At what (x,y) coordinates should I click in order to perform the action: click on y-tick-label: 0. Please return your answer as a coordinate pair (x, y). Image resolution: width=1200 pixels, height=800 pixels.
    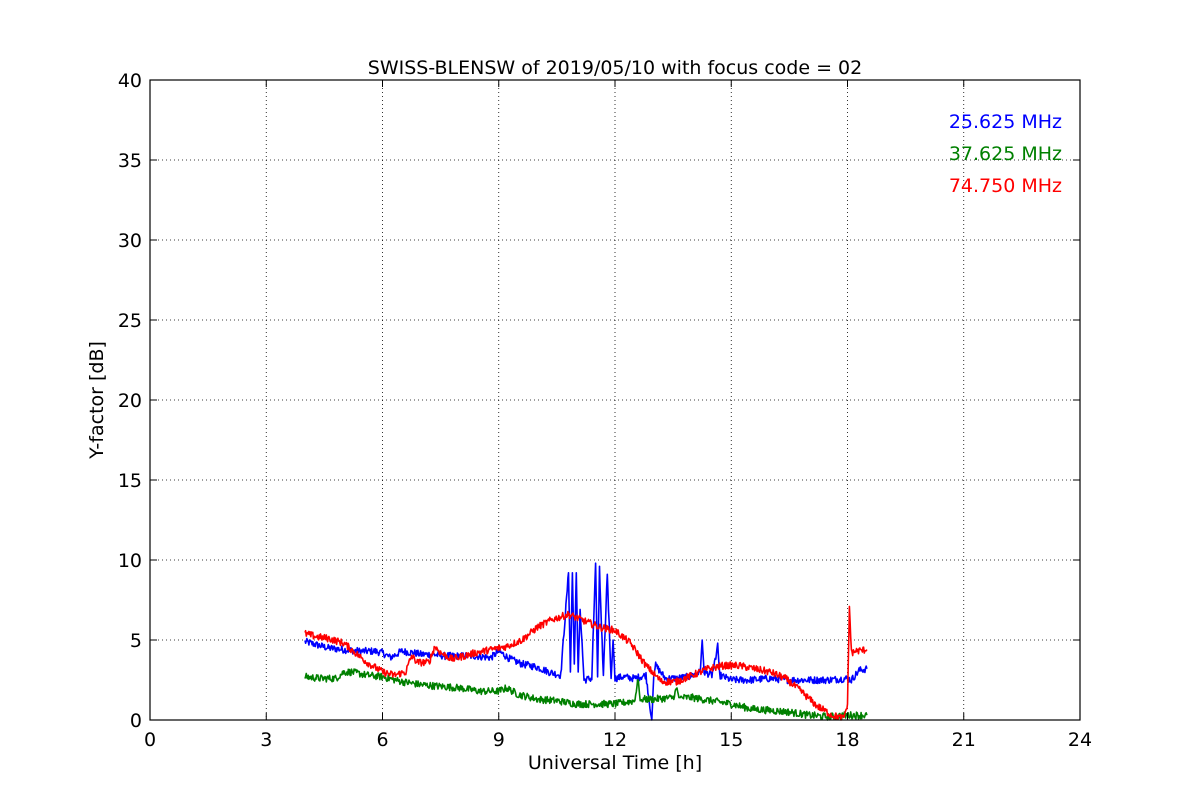
    Looking at the image, I should click on (136, 721).